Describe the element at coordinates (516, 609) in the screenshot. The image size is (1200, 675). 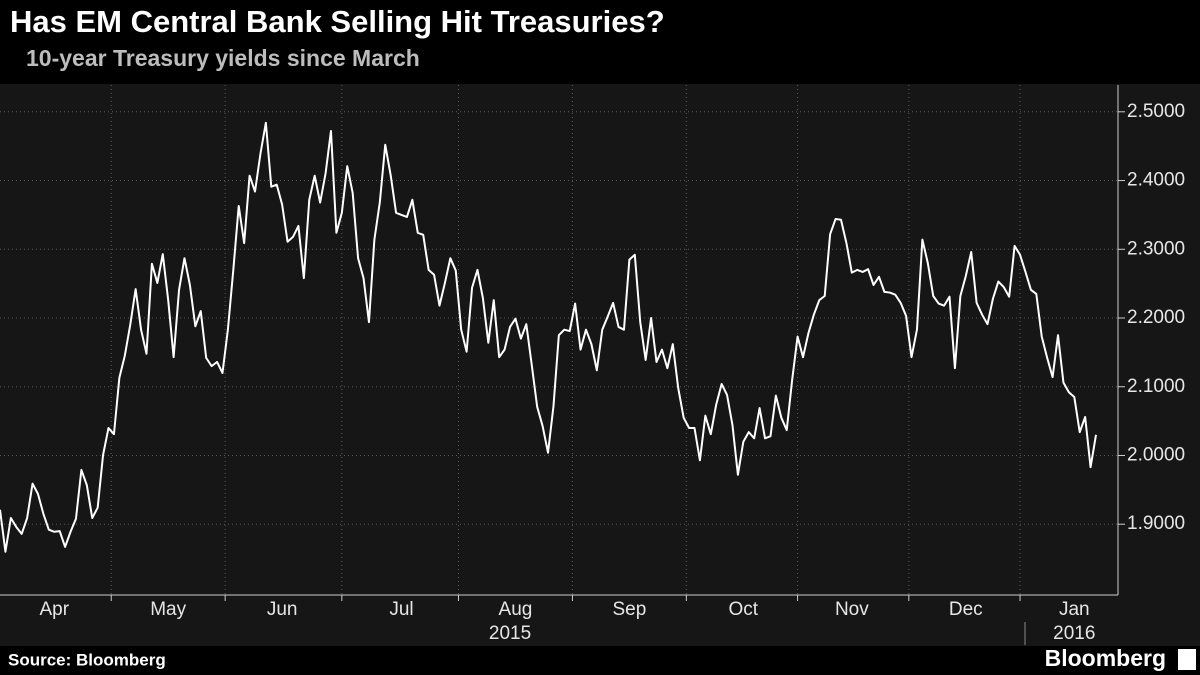
I see `x-tick-label: Aug` at that location.